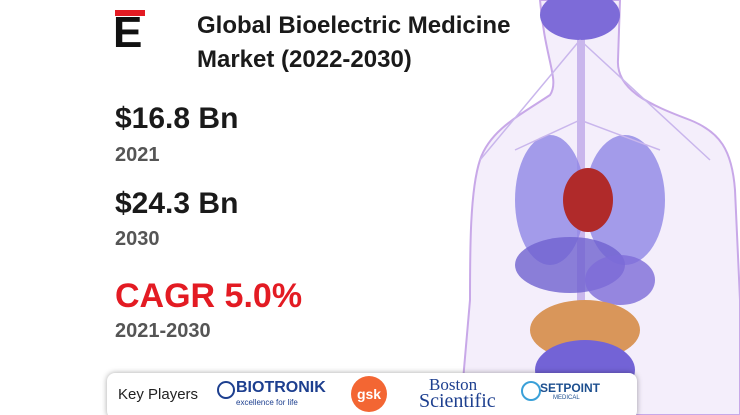 Image resolution: width=740 pixels, height=415 pixels. What do you see at coordinates (158, 394) in the screenshot?
I see `key-players-label: Key Players` at bounding box center [158, 394].